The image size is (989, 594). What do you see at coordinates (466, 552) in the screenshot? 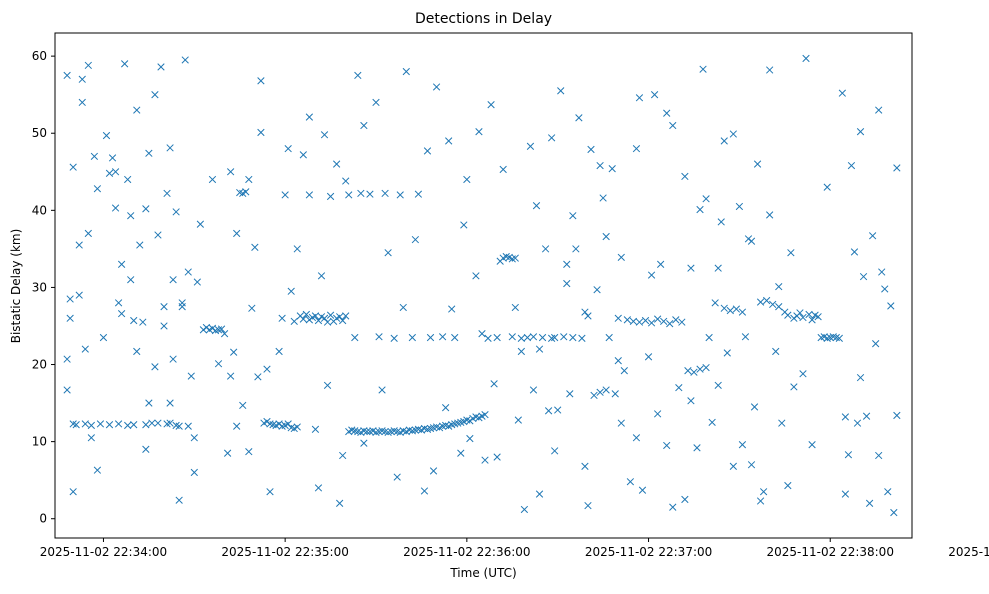
I see `x-tick-label: 2025-11-02 22:36:00` at bounding box center [466, 552].